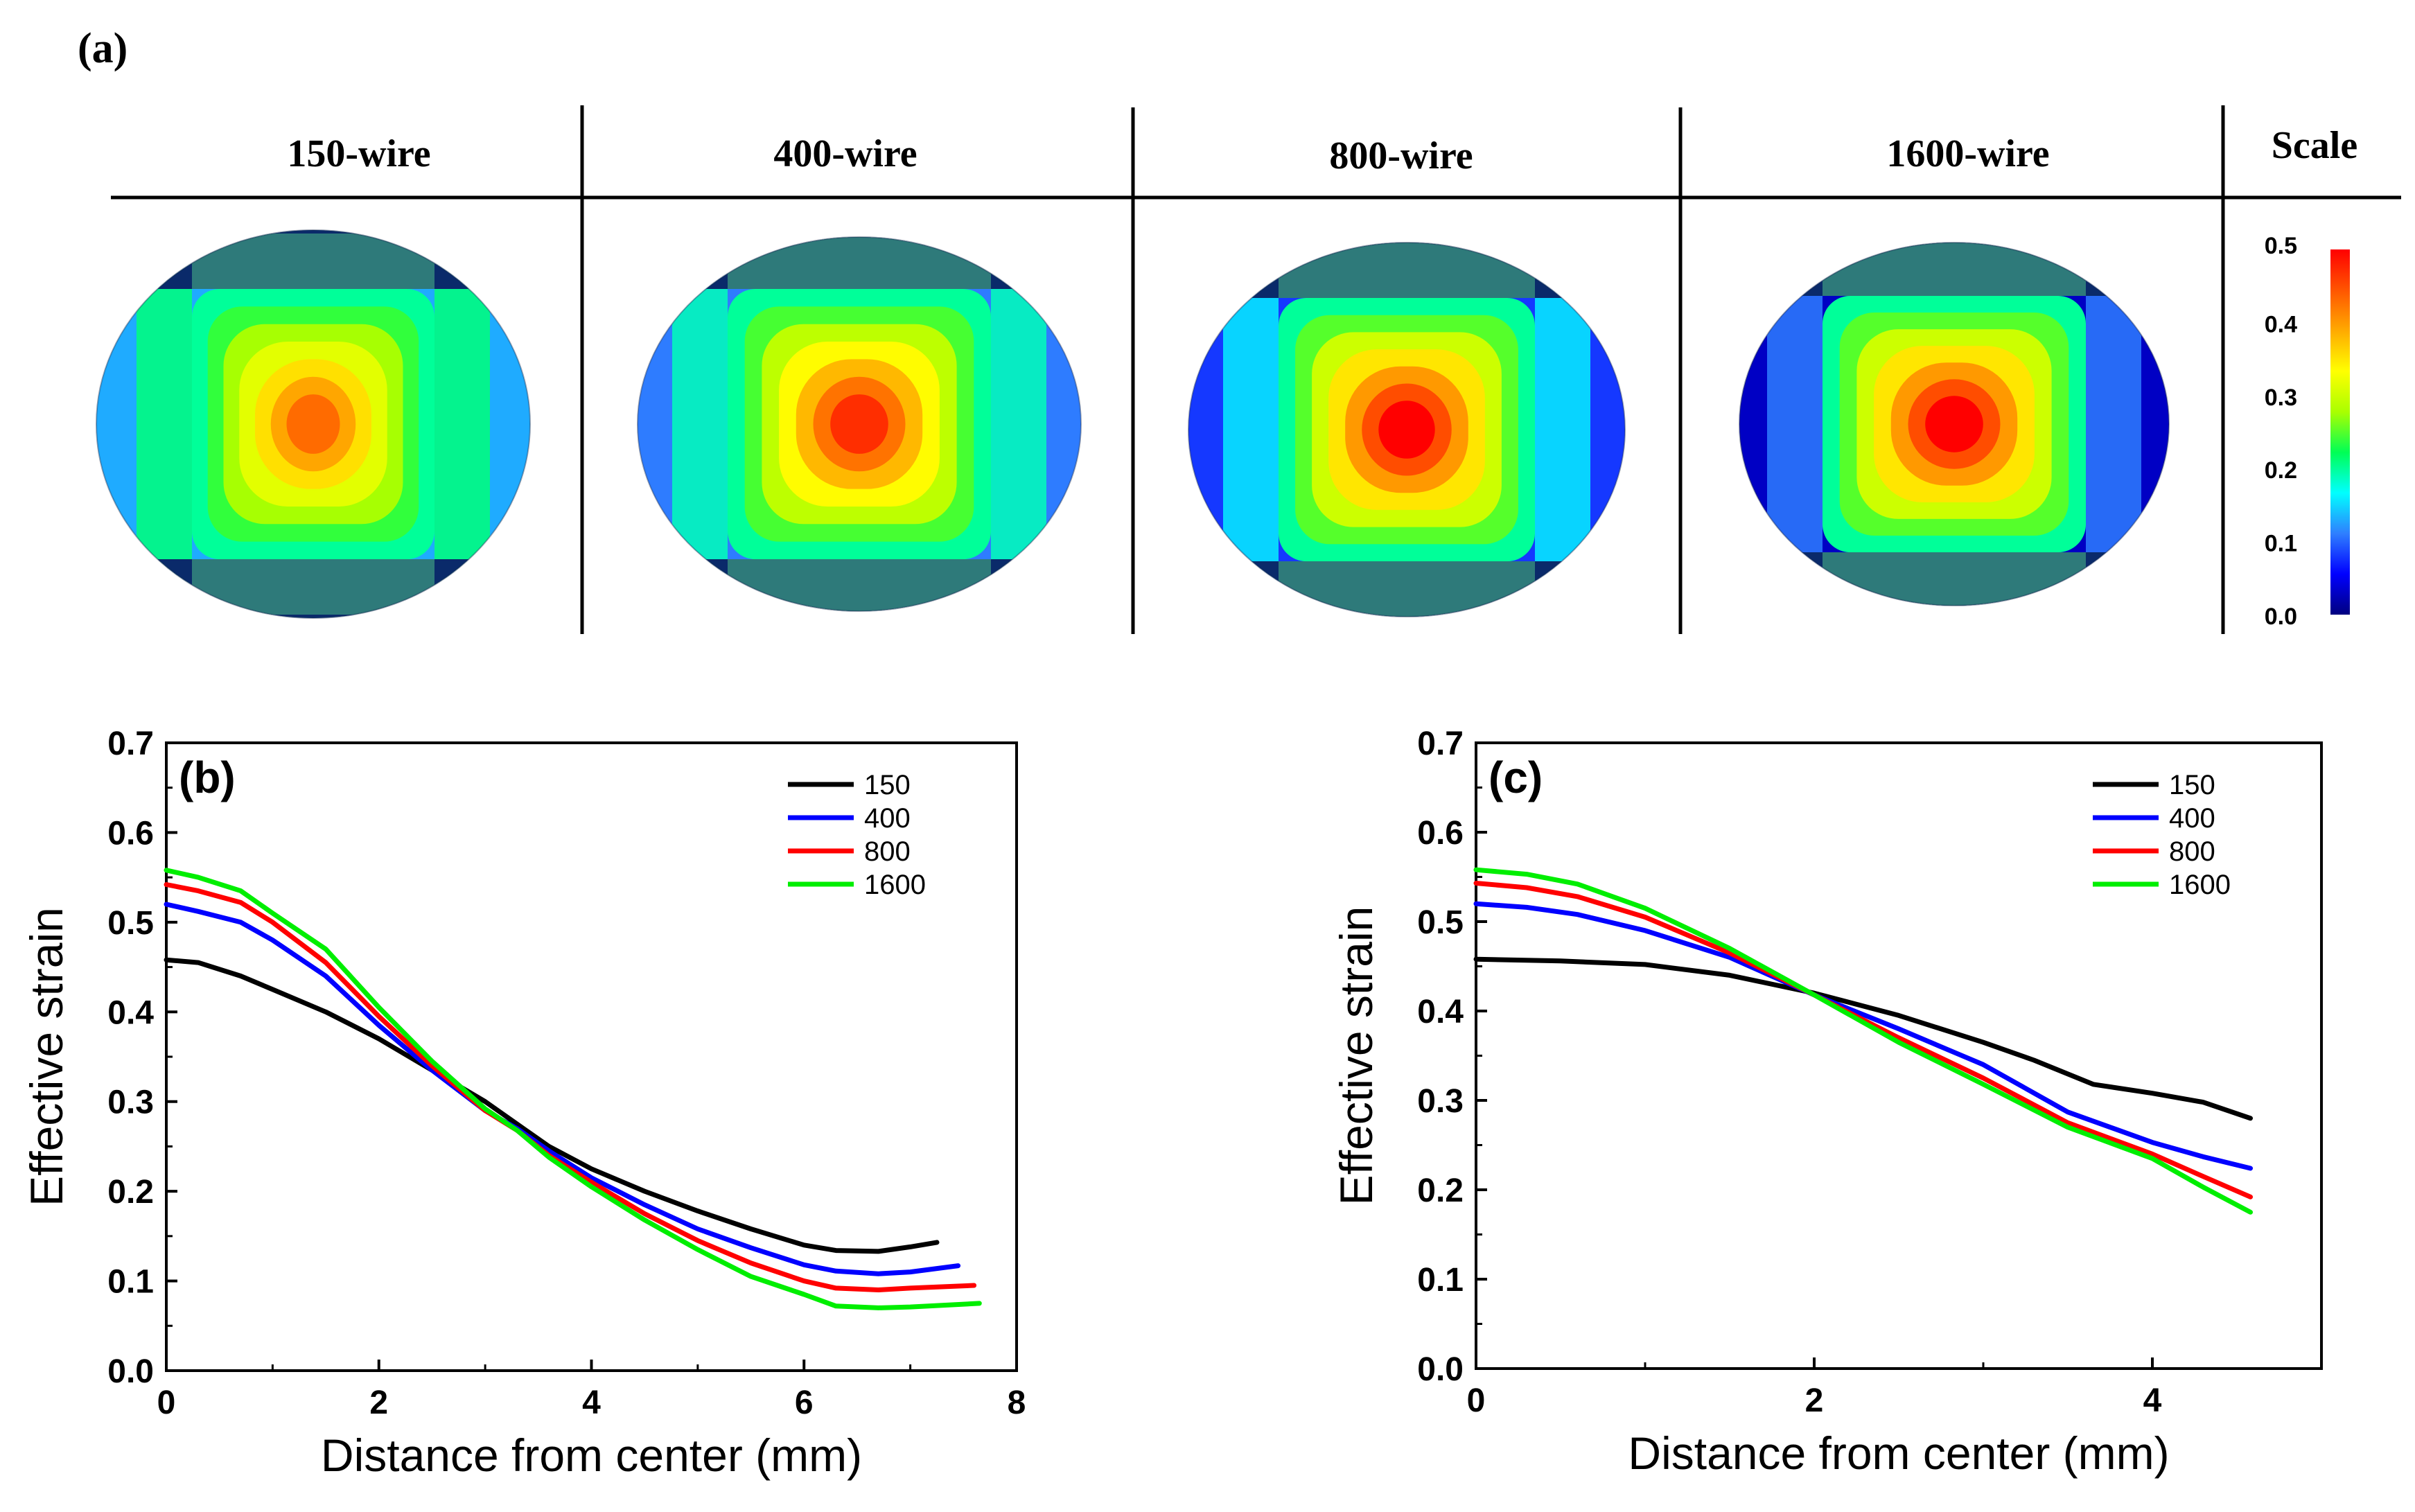 This screenshot has height=1512, width=2415. Describe the element at coordinates (845, 153) in the screenshot. I see `column-title-400-wire: 400-wire` at that location.